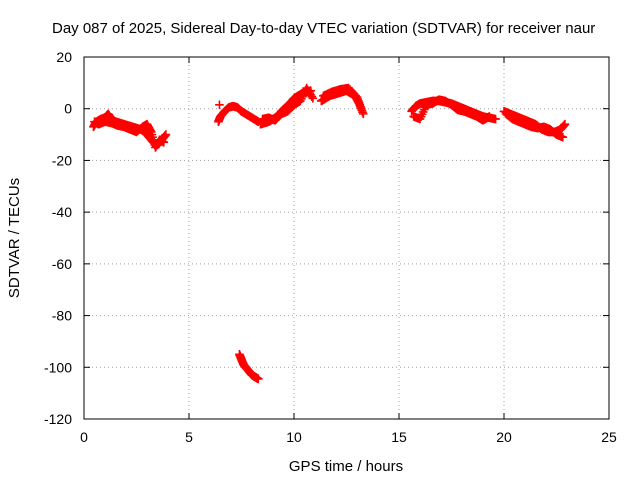 The height and width of the screenshot is (480, 640). What do you see at coordinates (84, 437) in the screenshot?
I see `x-tick-label: 0` at bounding box center [84, 437].